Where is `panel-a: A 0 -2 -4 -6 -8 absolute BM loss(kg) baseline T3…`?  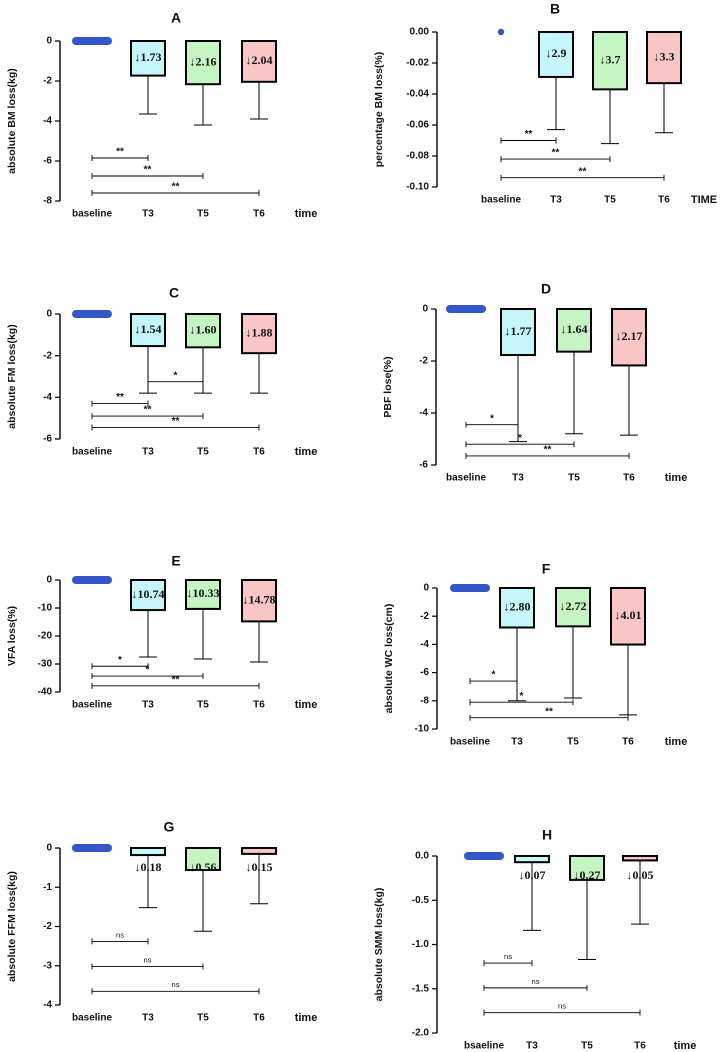
panel-a: A 0 -2 -4 -6 -8 absolute BM loss(kg) baseline T3… is located at coordinates (162, 115).